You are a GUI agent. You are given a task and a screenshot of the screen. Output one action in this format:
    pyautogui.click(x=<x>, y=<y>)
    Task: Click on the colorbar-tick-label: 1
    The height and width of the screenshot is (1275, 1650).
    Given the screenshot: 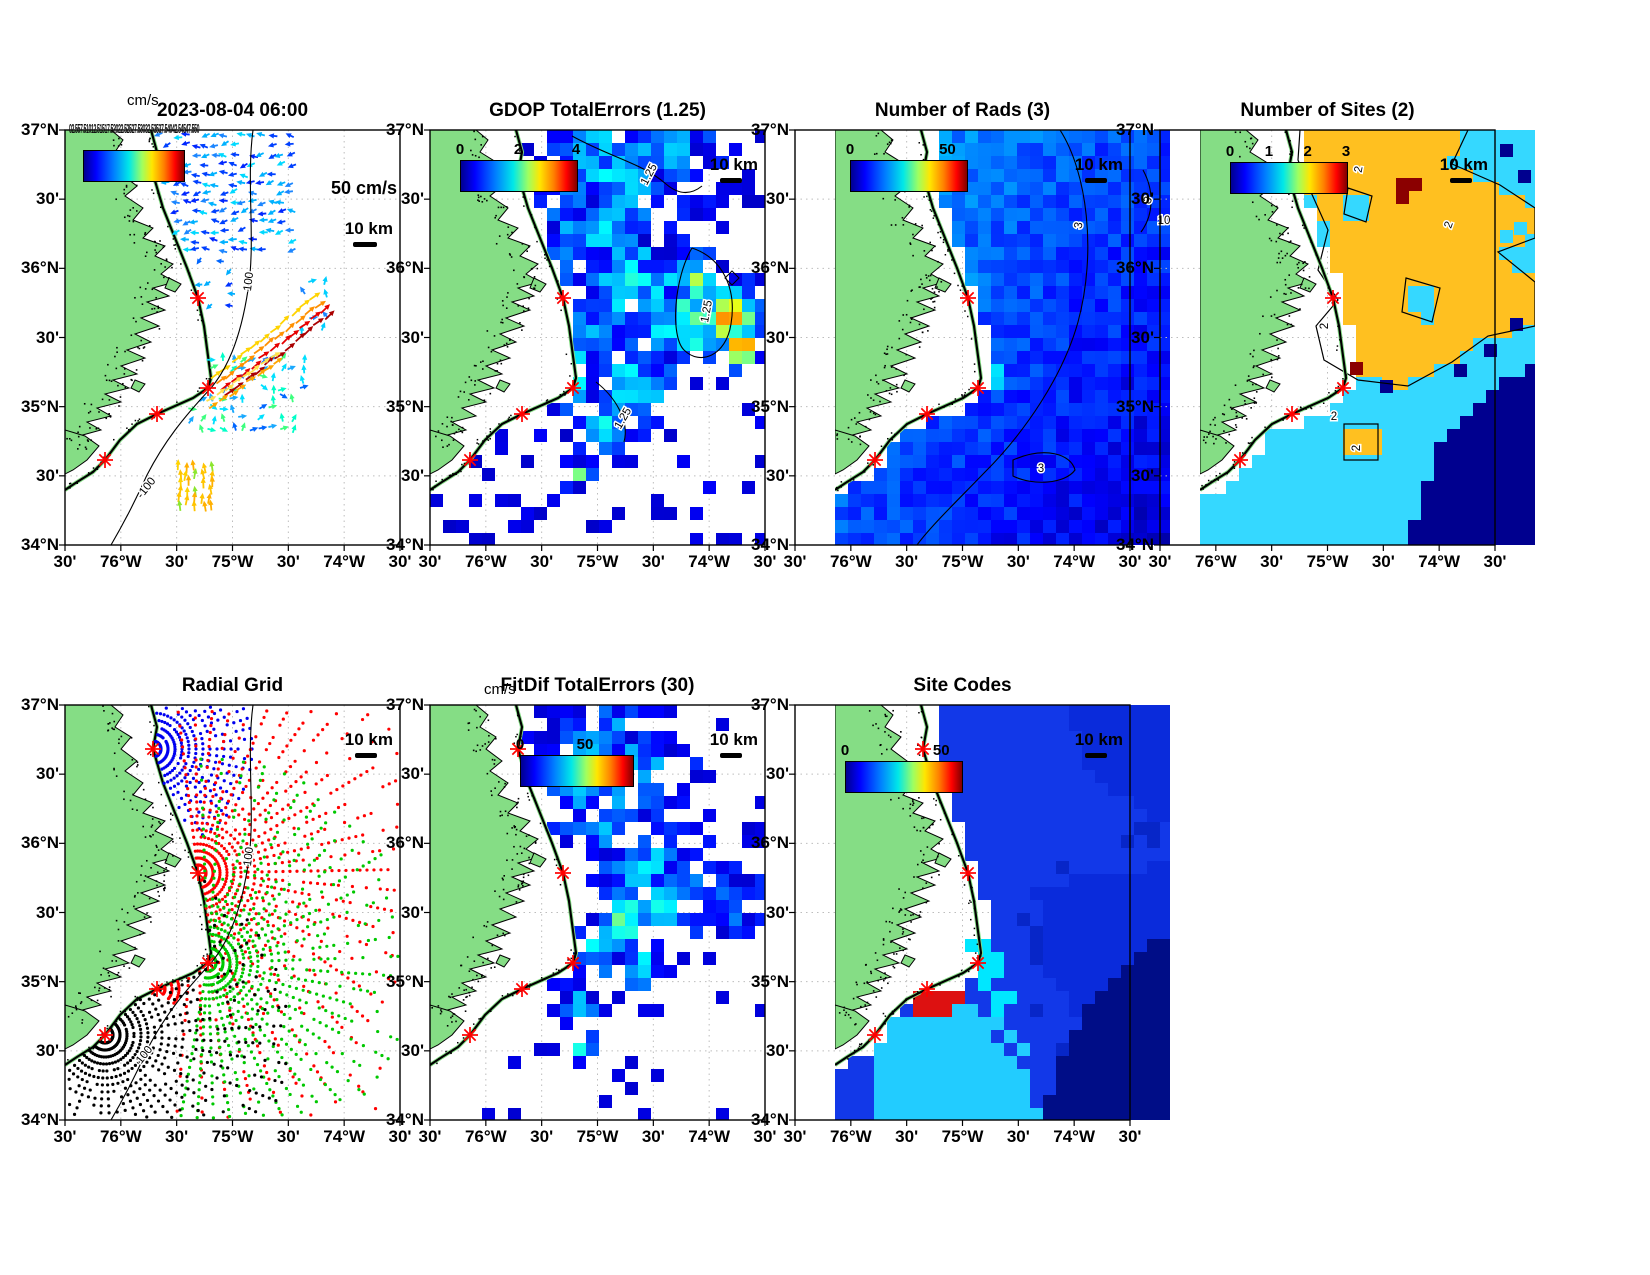 What is the action you would take?
    pyautogui.click(x=1269, y=151)
    